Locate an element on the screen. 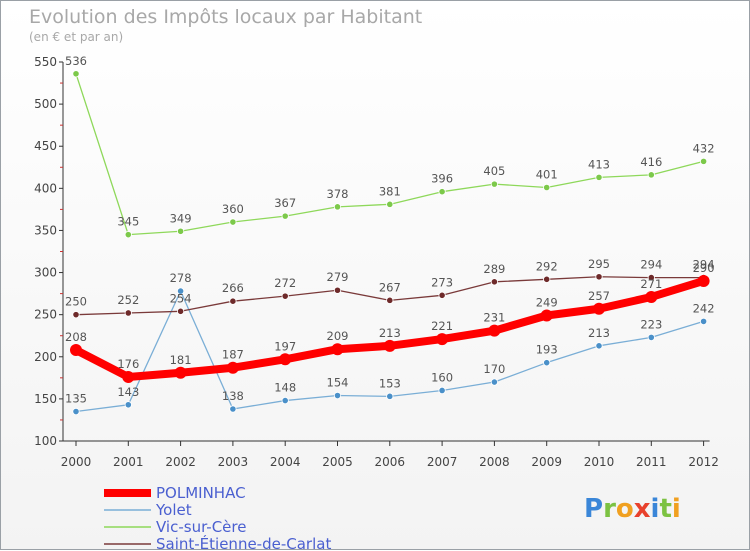  x-tick-label: 2010 is located at coordinates (599, 462).